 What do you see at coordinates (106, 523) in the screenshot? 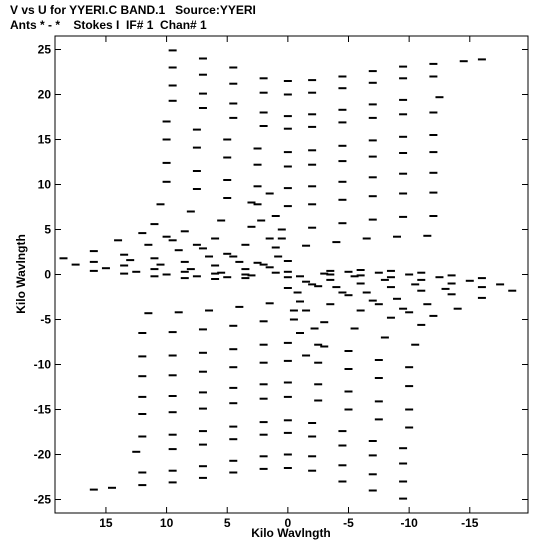
I see `x-tick-label: 15` at bounding box center [106, 523].